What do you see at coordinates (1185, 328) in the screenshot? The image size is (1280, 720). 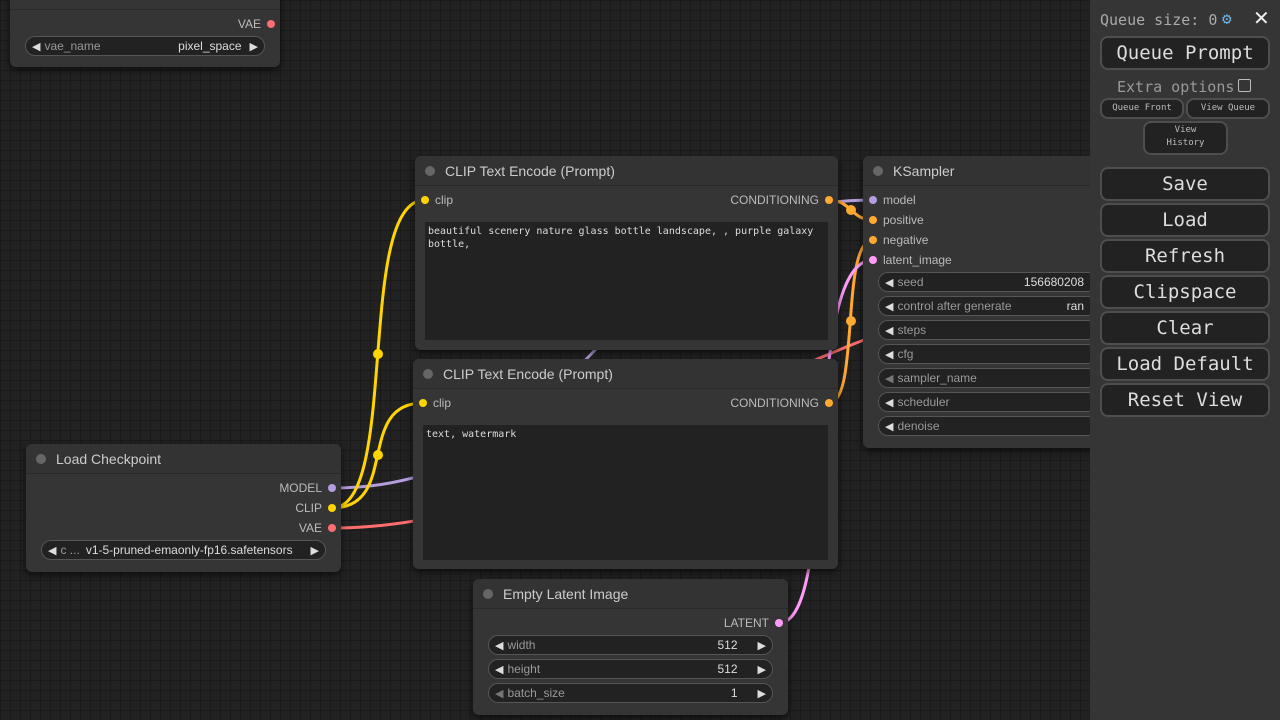 I see `clear-button: Clear` at bounding box center [1185, 328].